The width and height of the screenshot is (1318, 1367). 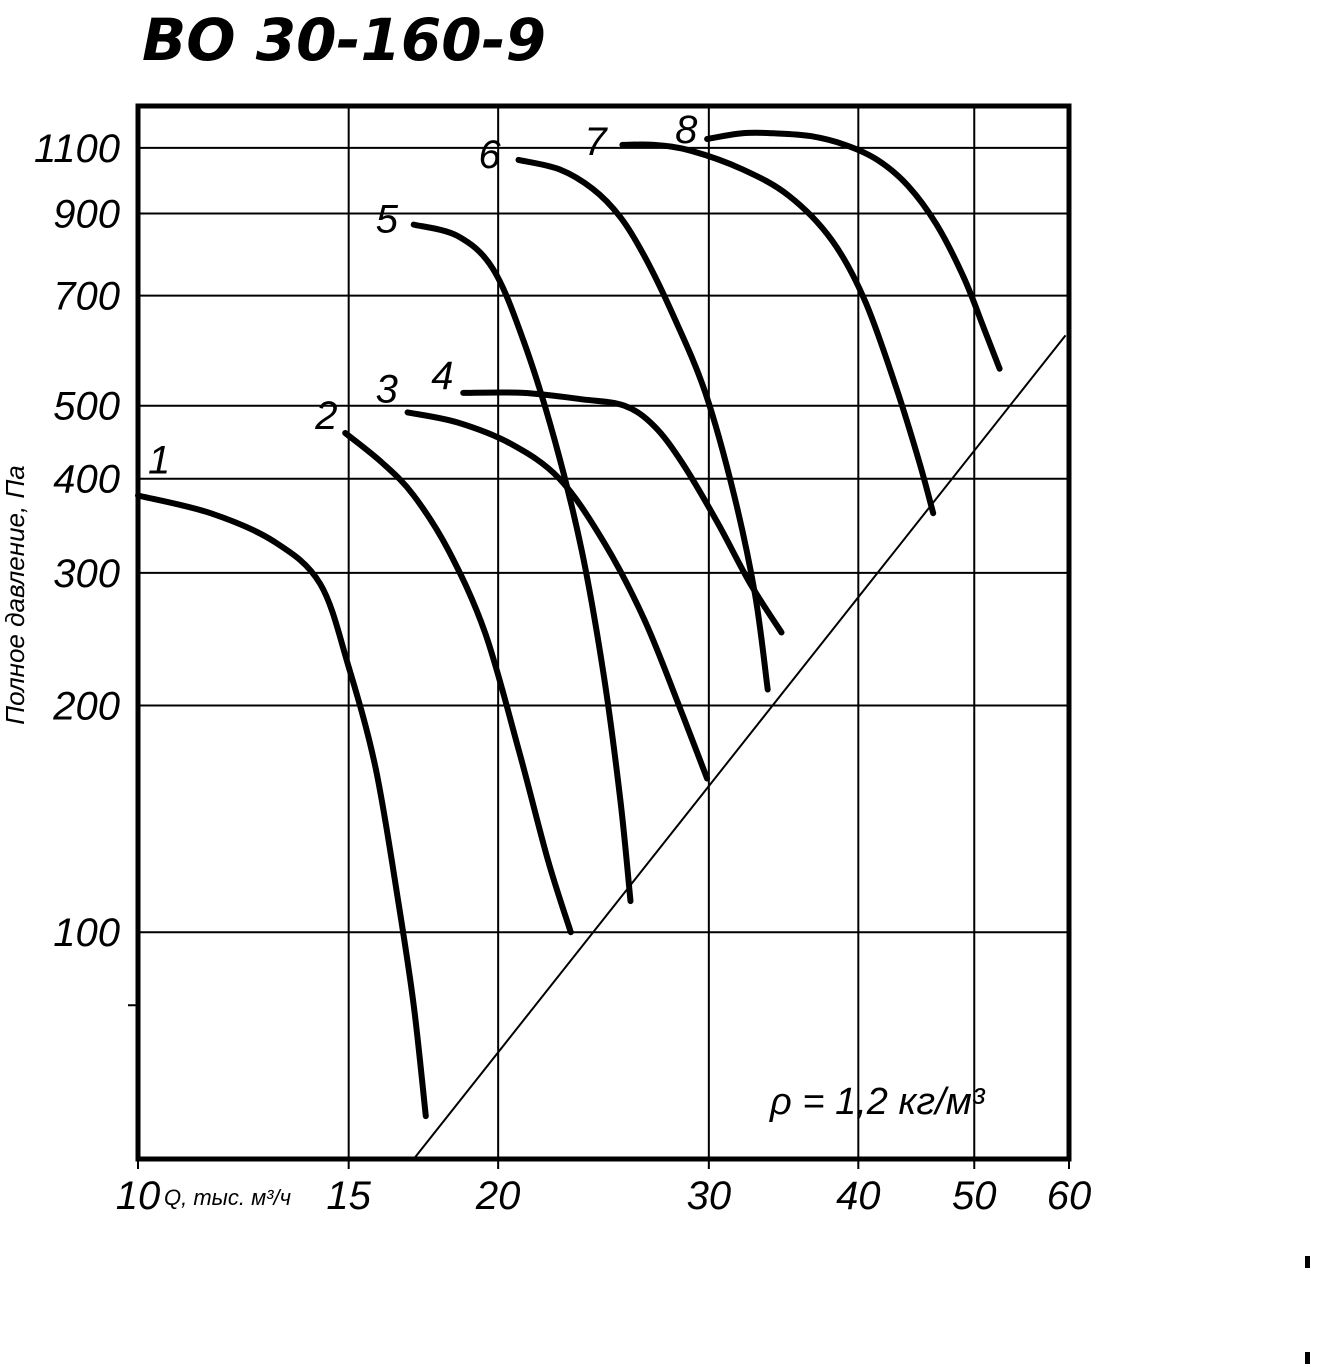 What do you see at coordinates (1069, 1196) in the screenshot?
I see `x-tick-label: 60` at bounding box center [1069, 1196].